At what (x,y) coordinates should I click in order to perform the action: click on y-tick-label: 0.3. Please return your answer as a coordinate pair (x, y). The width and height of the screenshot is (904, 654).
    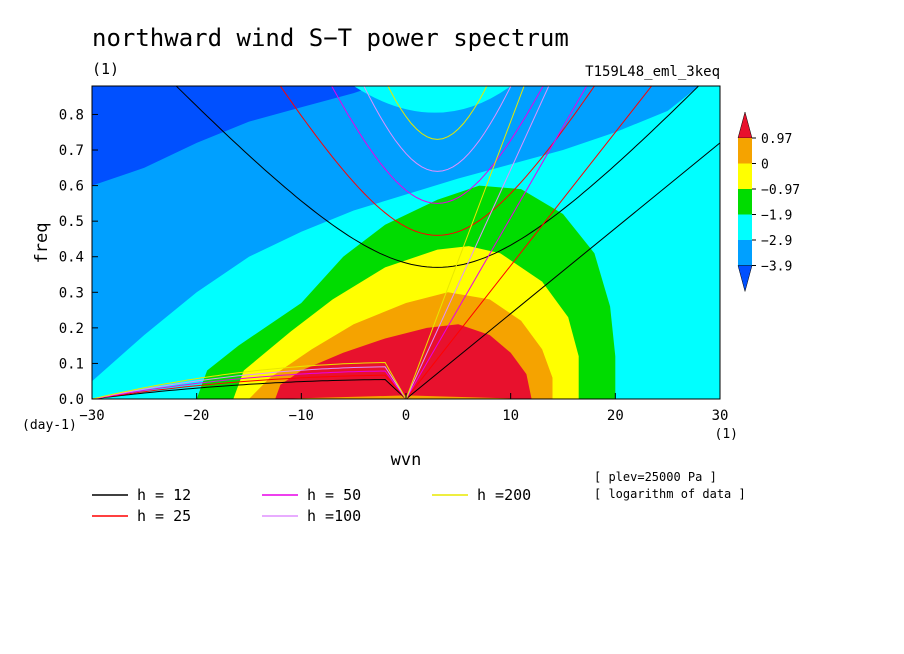
    Looking at the image, I should click on (71, 293).